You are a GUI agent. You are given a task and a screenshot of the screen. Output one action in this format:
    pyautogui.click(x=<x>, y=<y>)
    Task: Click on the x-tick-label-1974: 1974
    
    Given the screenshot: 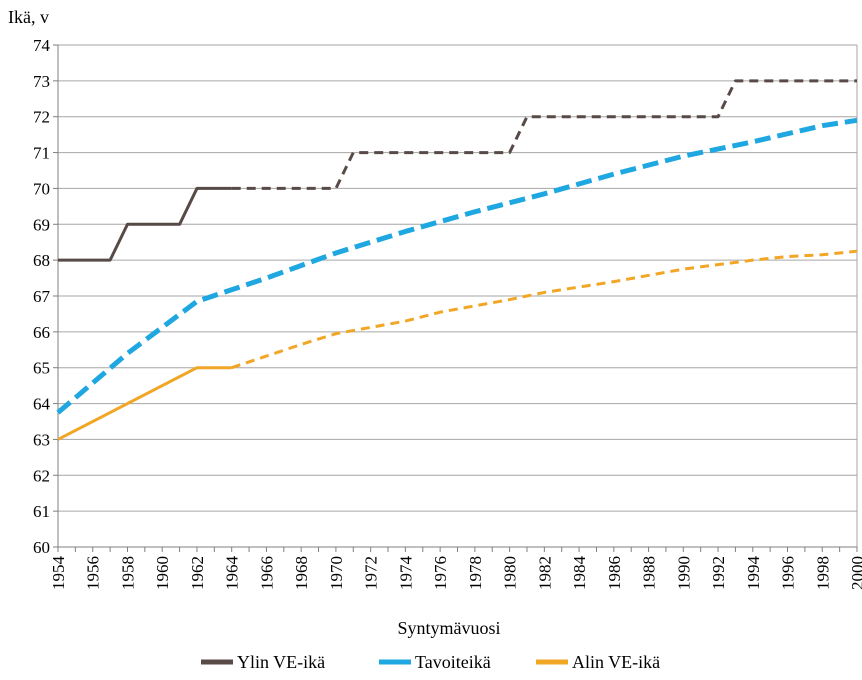 What is the action you would take?
    pyautogui.click(x=405, y=573)
    